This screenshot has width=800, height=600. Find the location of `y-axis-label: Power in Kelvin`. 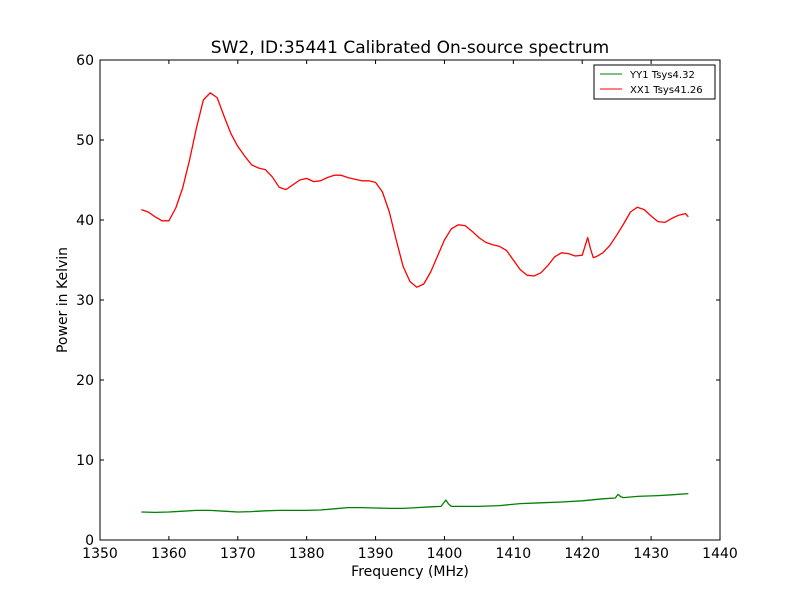

y-axis-label: Power in Kelvin is located at coordinates (63, 300).